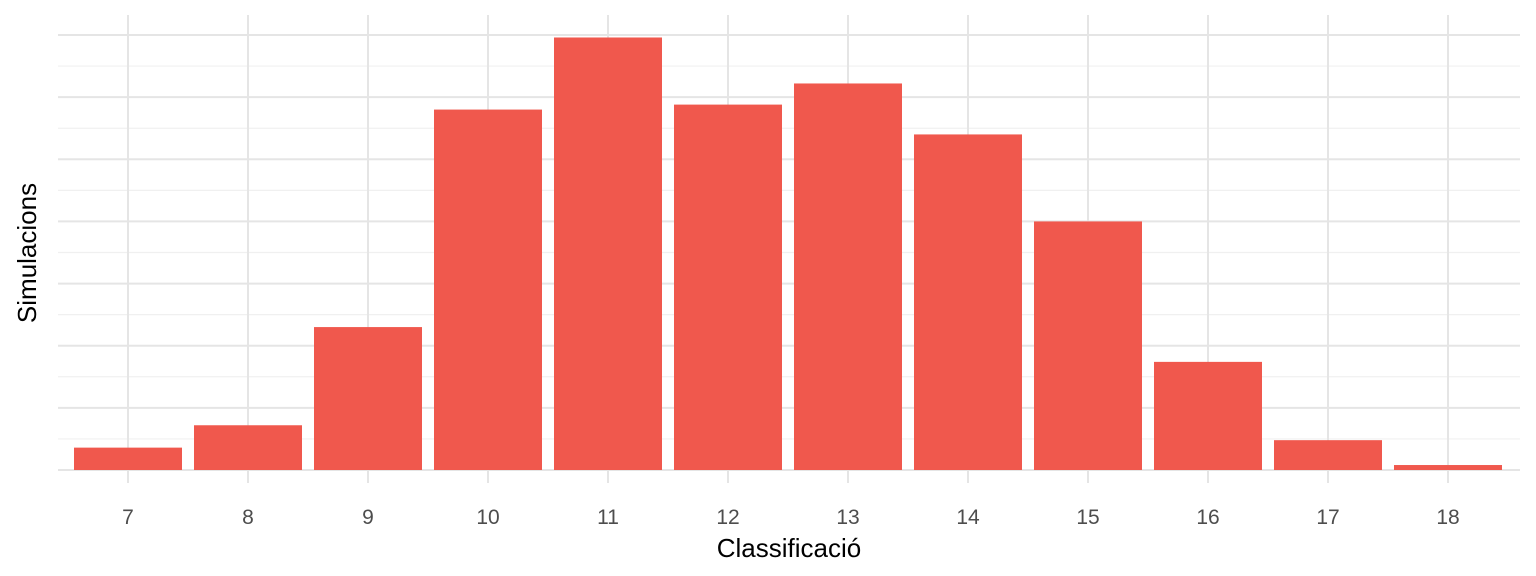  Describe the element at coordinates (968, 517) in the screenshot. I see `x-tick-label-14: 14` at that location.